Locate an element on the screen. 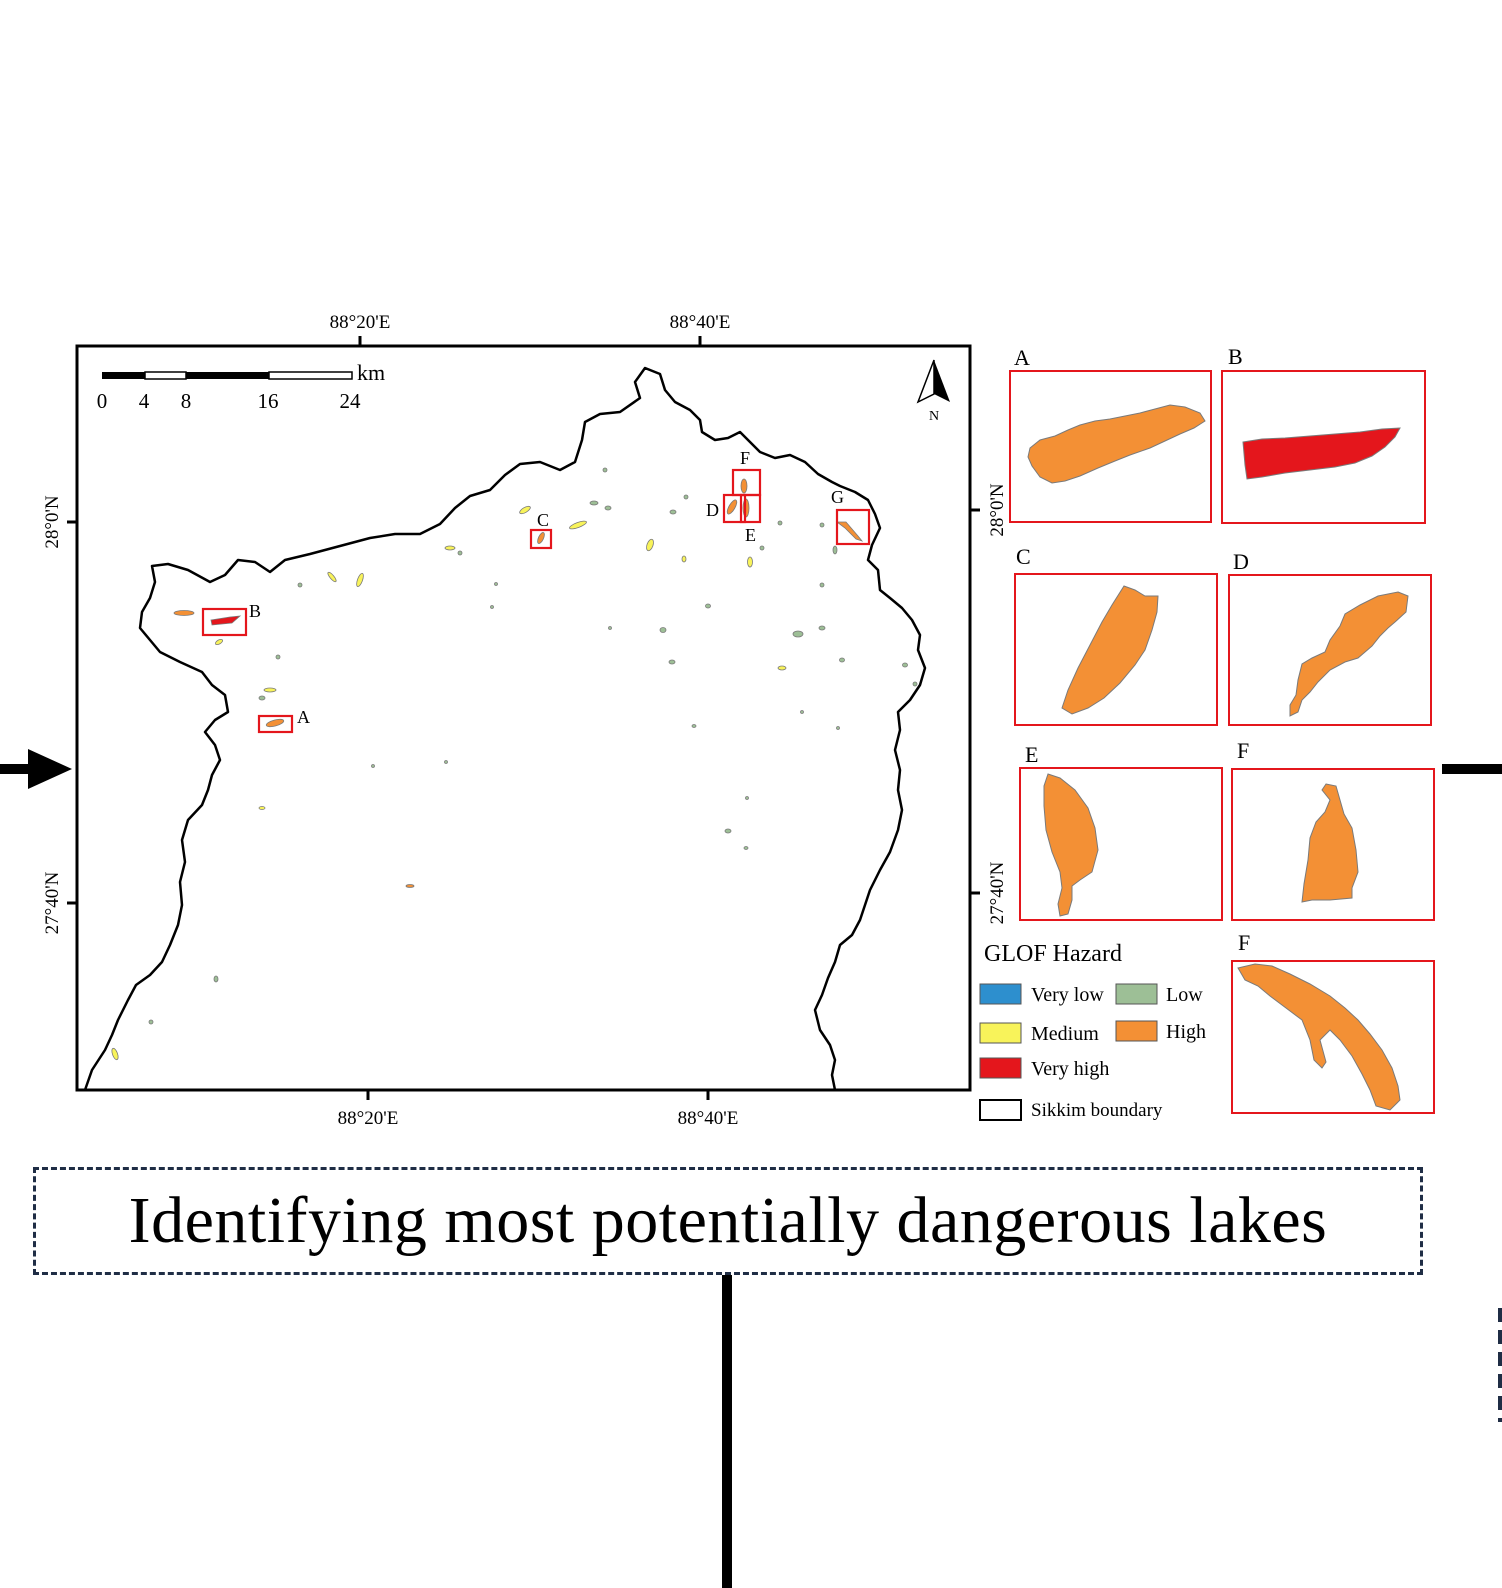  map-box-b is located at coordinates (224, 622).